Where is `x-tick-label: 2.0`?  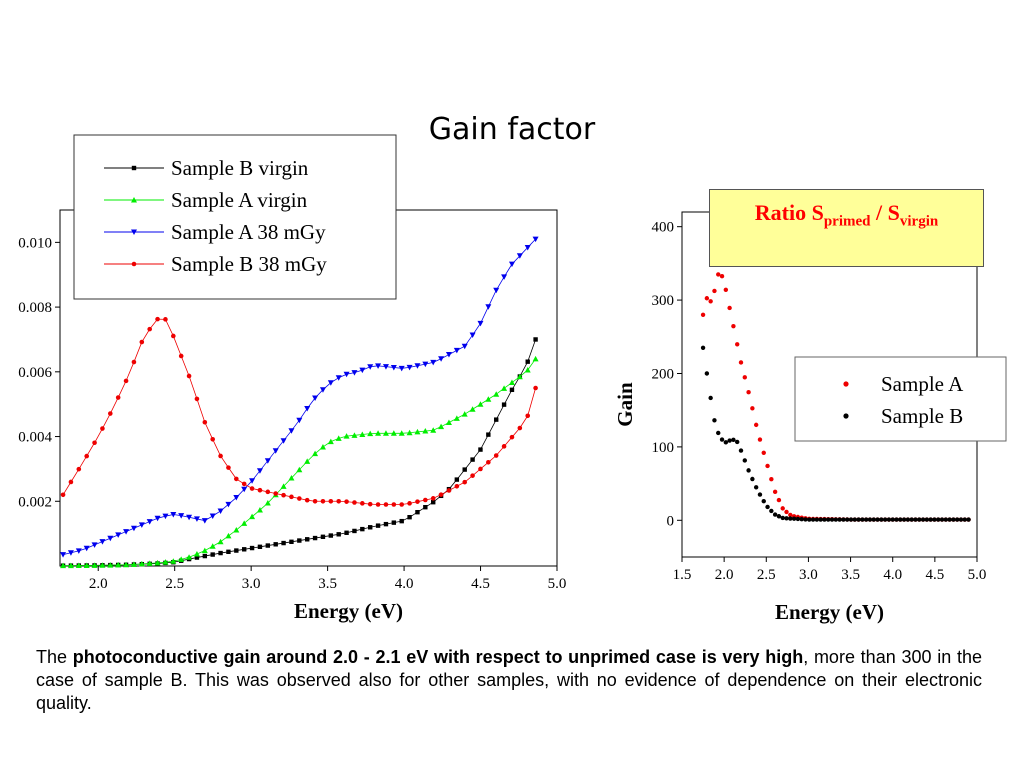
x-tick-label: 2.0 is located at coordinates (98, 584).